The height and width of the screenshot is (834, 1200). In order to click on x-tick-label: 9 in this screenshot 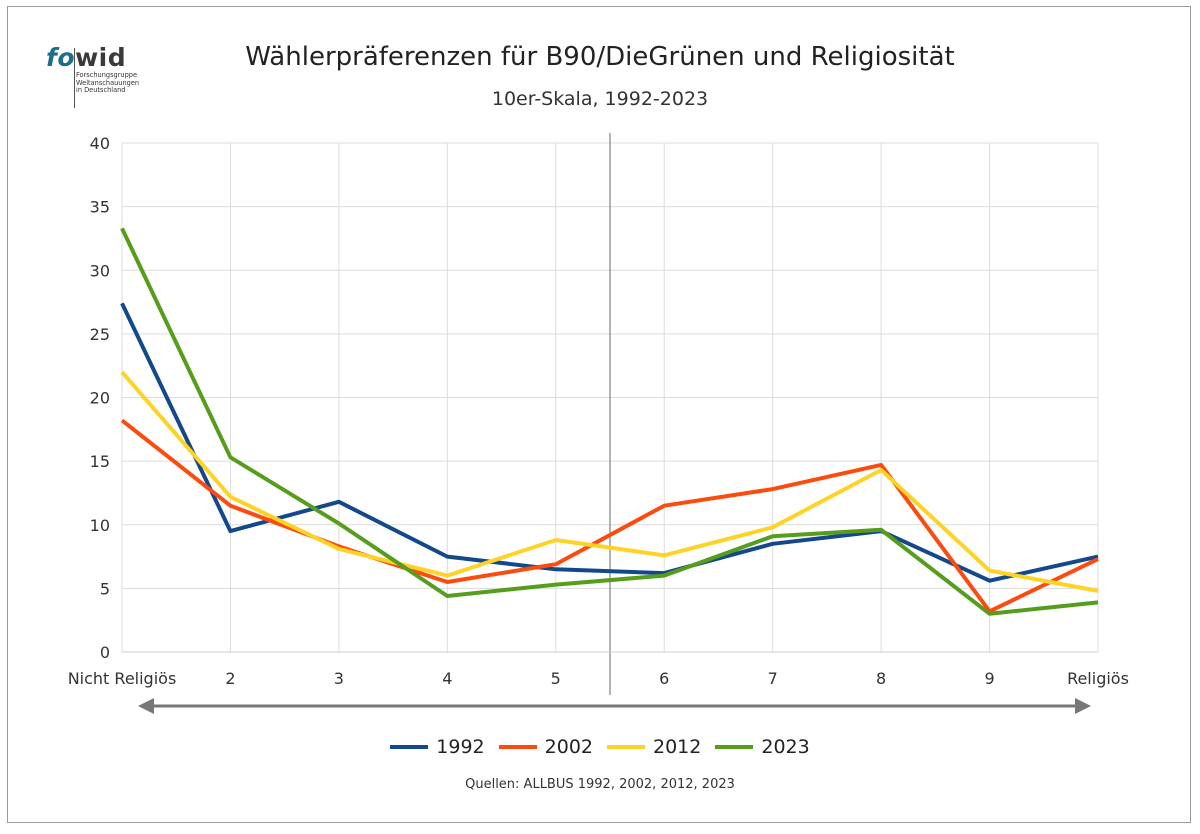, I will do `click(989, 678)`.